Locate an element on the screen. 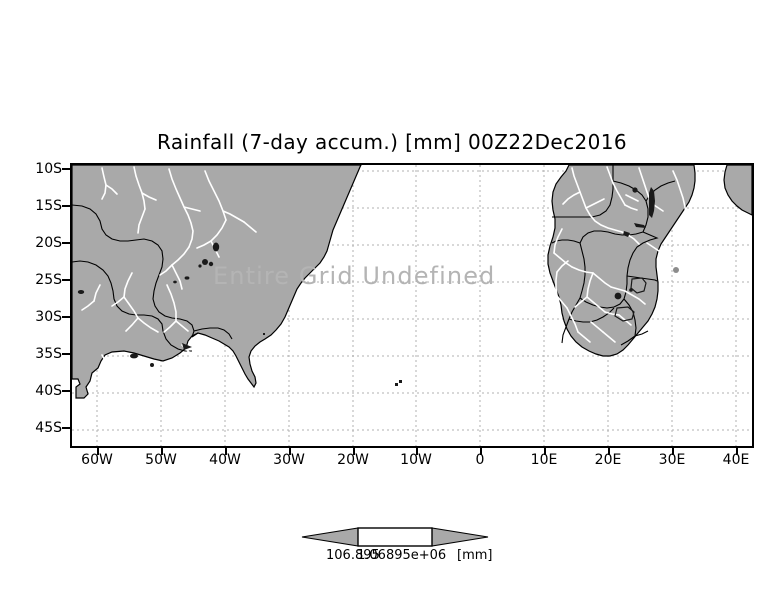 The width and height of the screenshot is (784, 612). x-tick-label: 0 is located at coordinates (480, 460).